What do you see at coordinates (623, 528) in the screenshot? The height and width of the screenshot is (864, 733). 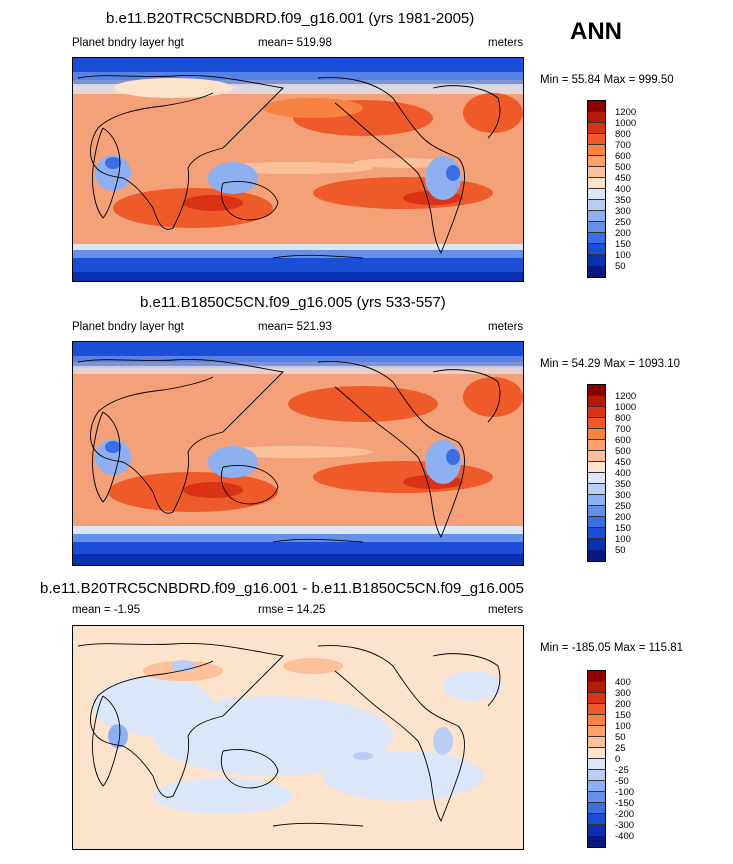 I see `panel2-colorbar-tick: 150` at bounding box center [623, 528].